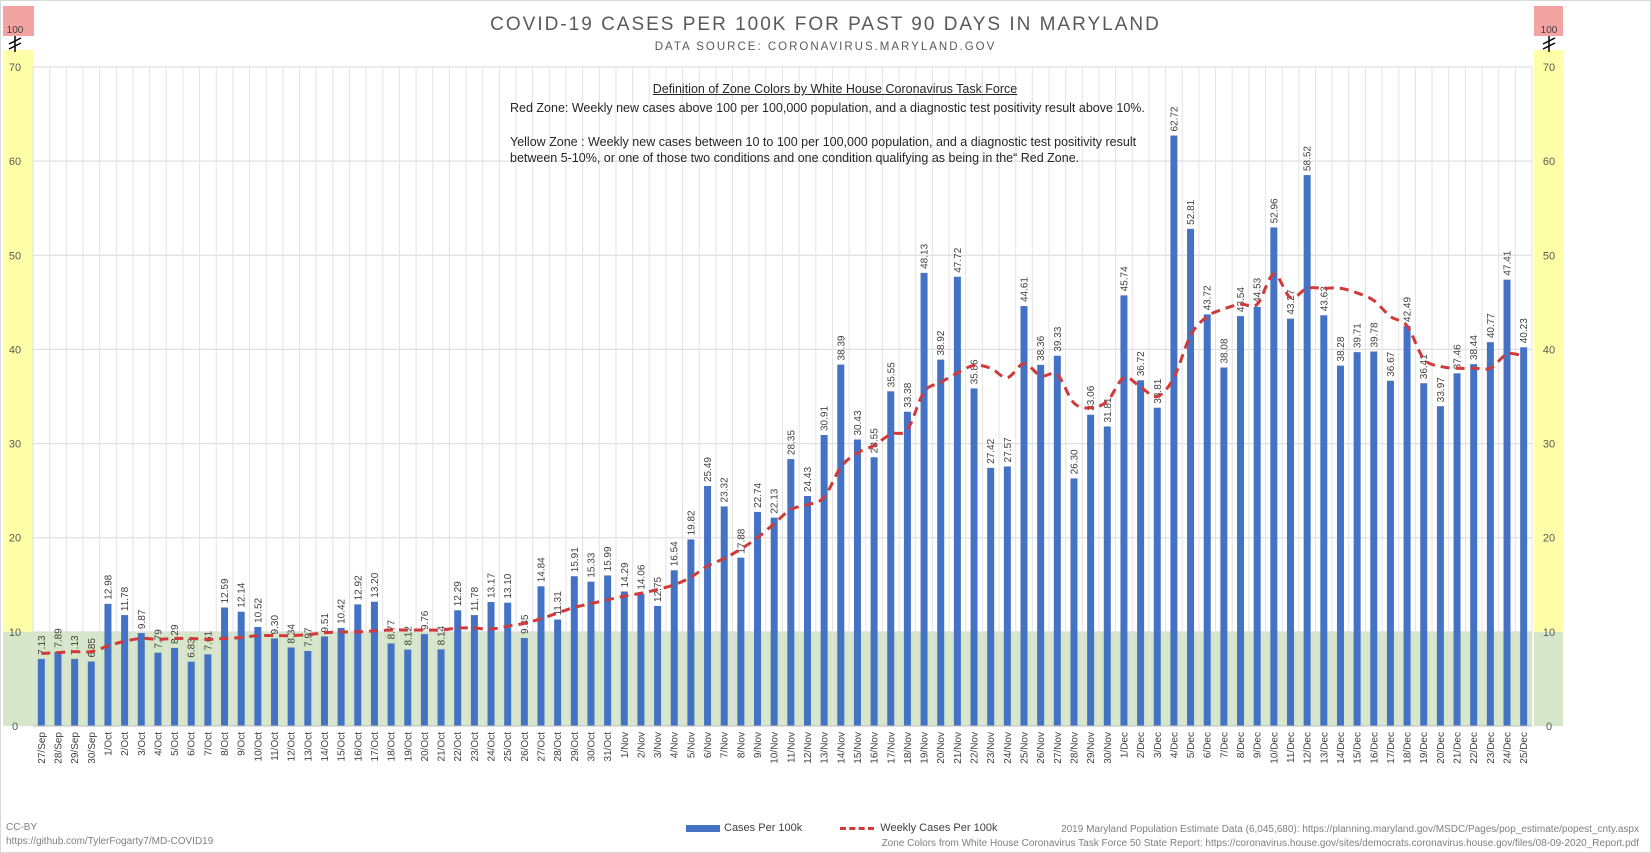 Image resolution: width=1651 pixels, height=853 pixels. Describe the element at coordinates (1458, 356) in the screenshot. I see `bar-data-label: 37.46` at that location.